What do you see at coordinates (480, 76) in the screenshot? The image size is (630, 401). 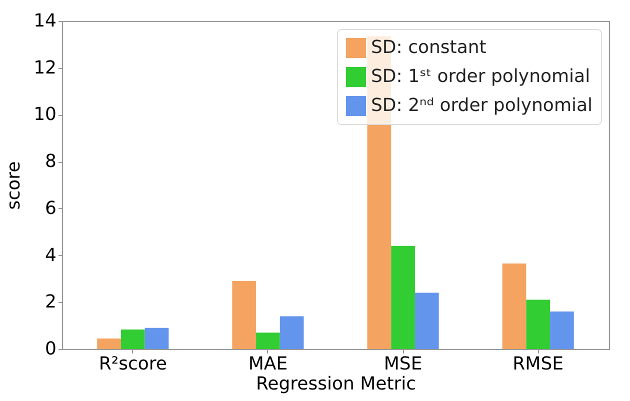 I see `legend-label: SD: 1ˢᵗ order polynomial` at bounding box center [480, 76].